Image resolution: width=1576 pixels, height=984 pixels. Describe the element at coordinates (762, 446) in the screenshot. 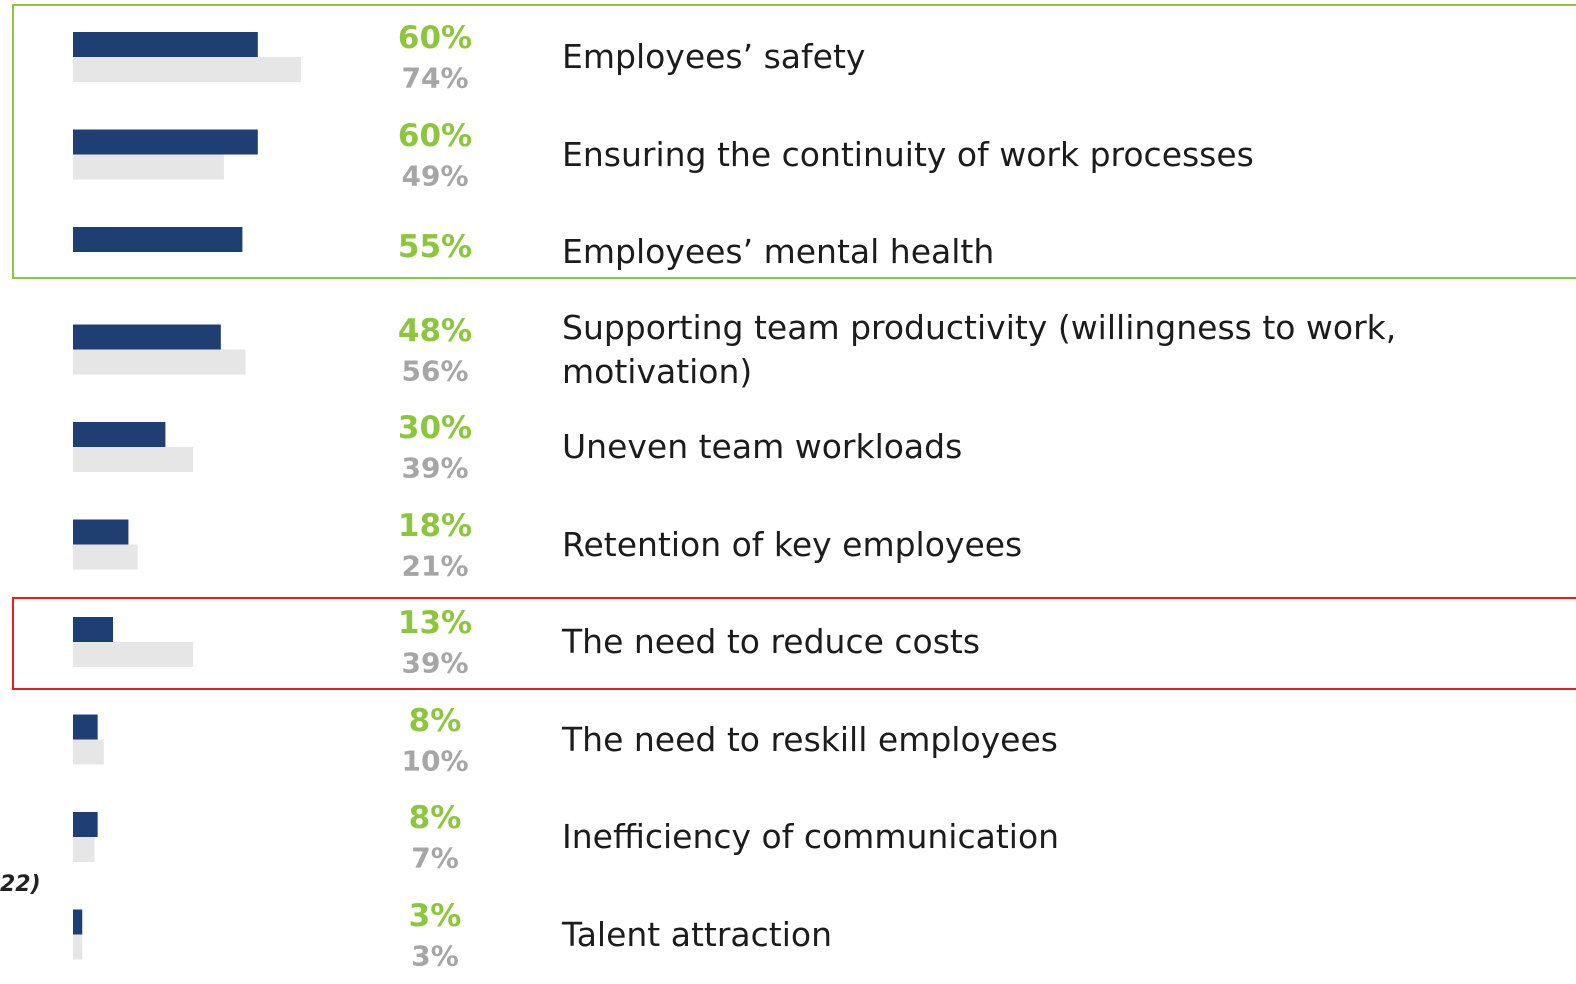

I see `category-label: Uneven team workloads` at that location.